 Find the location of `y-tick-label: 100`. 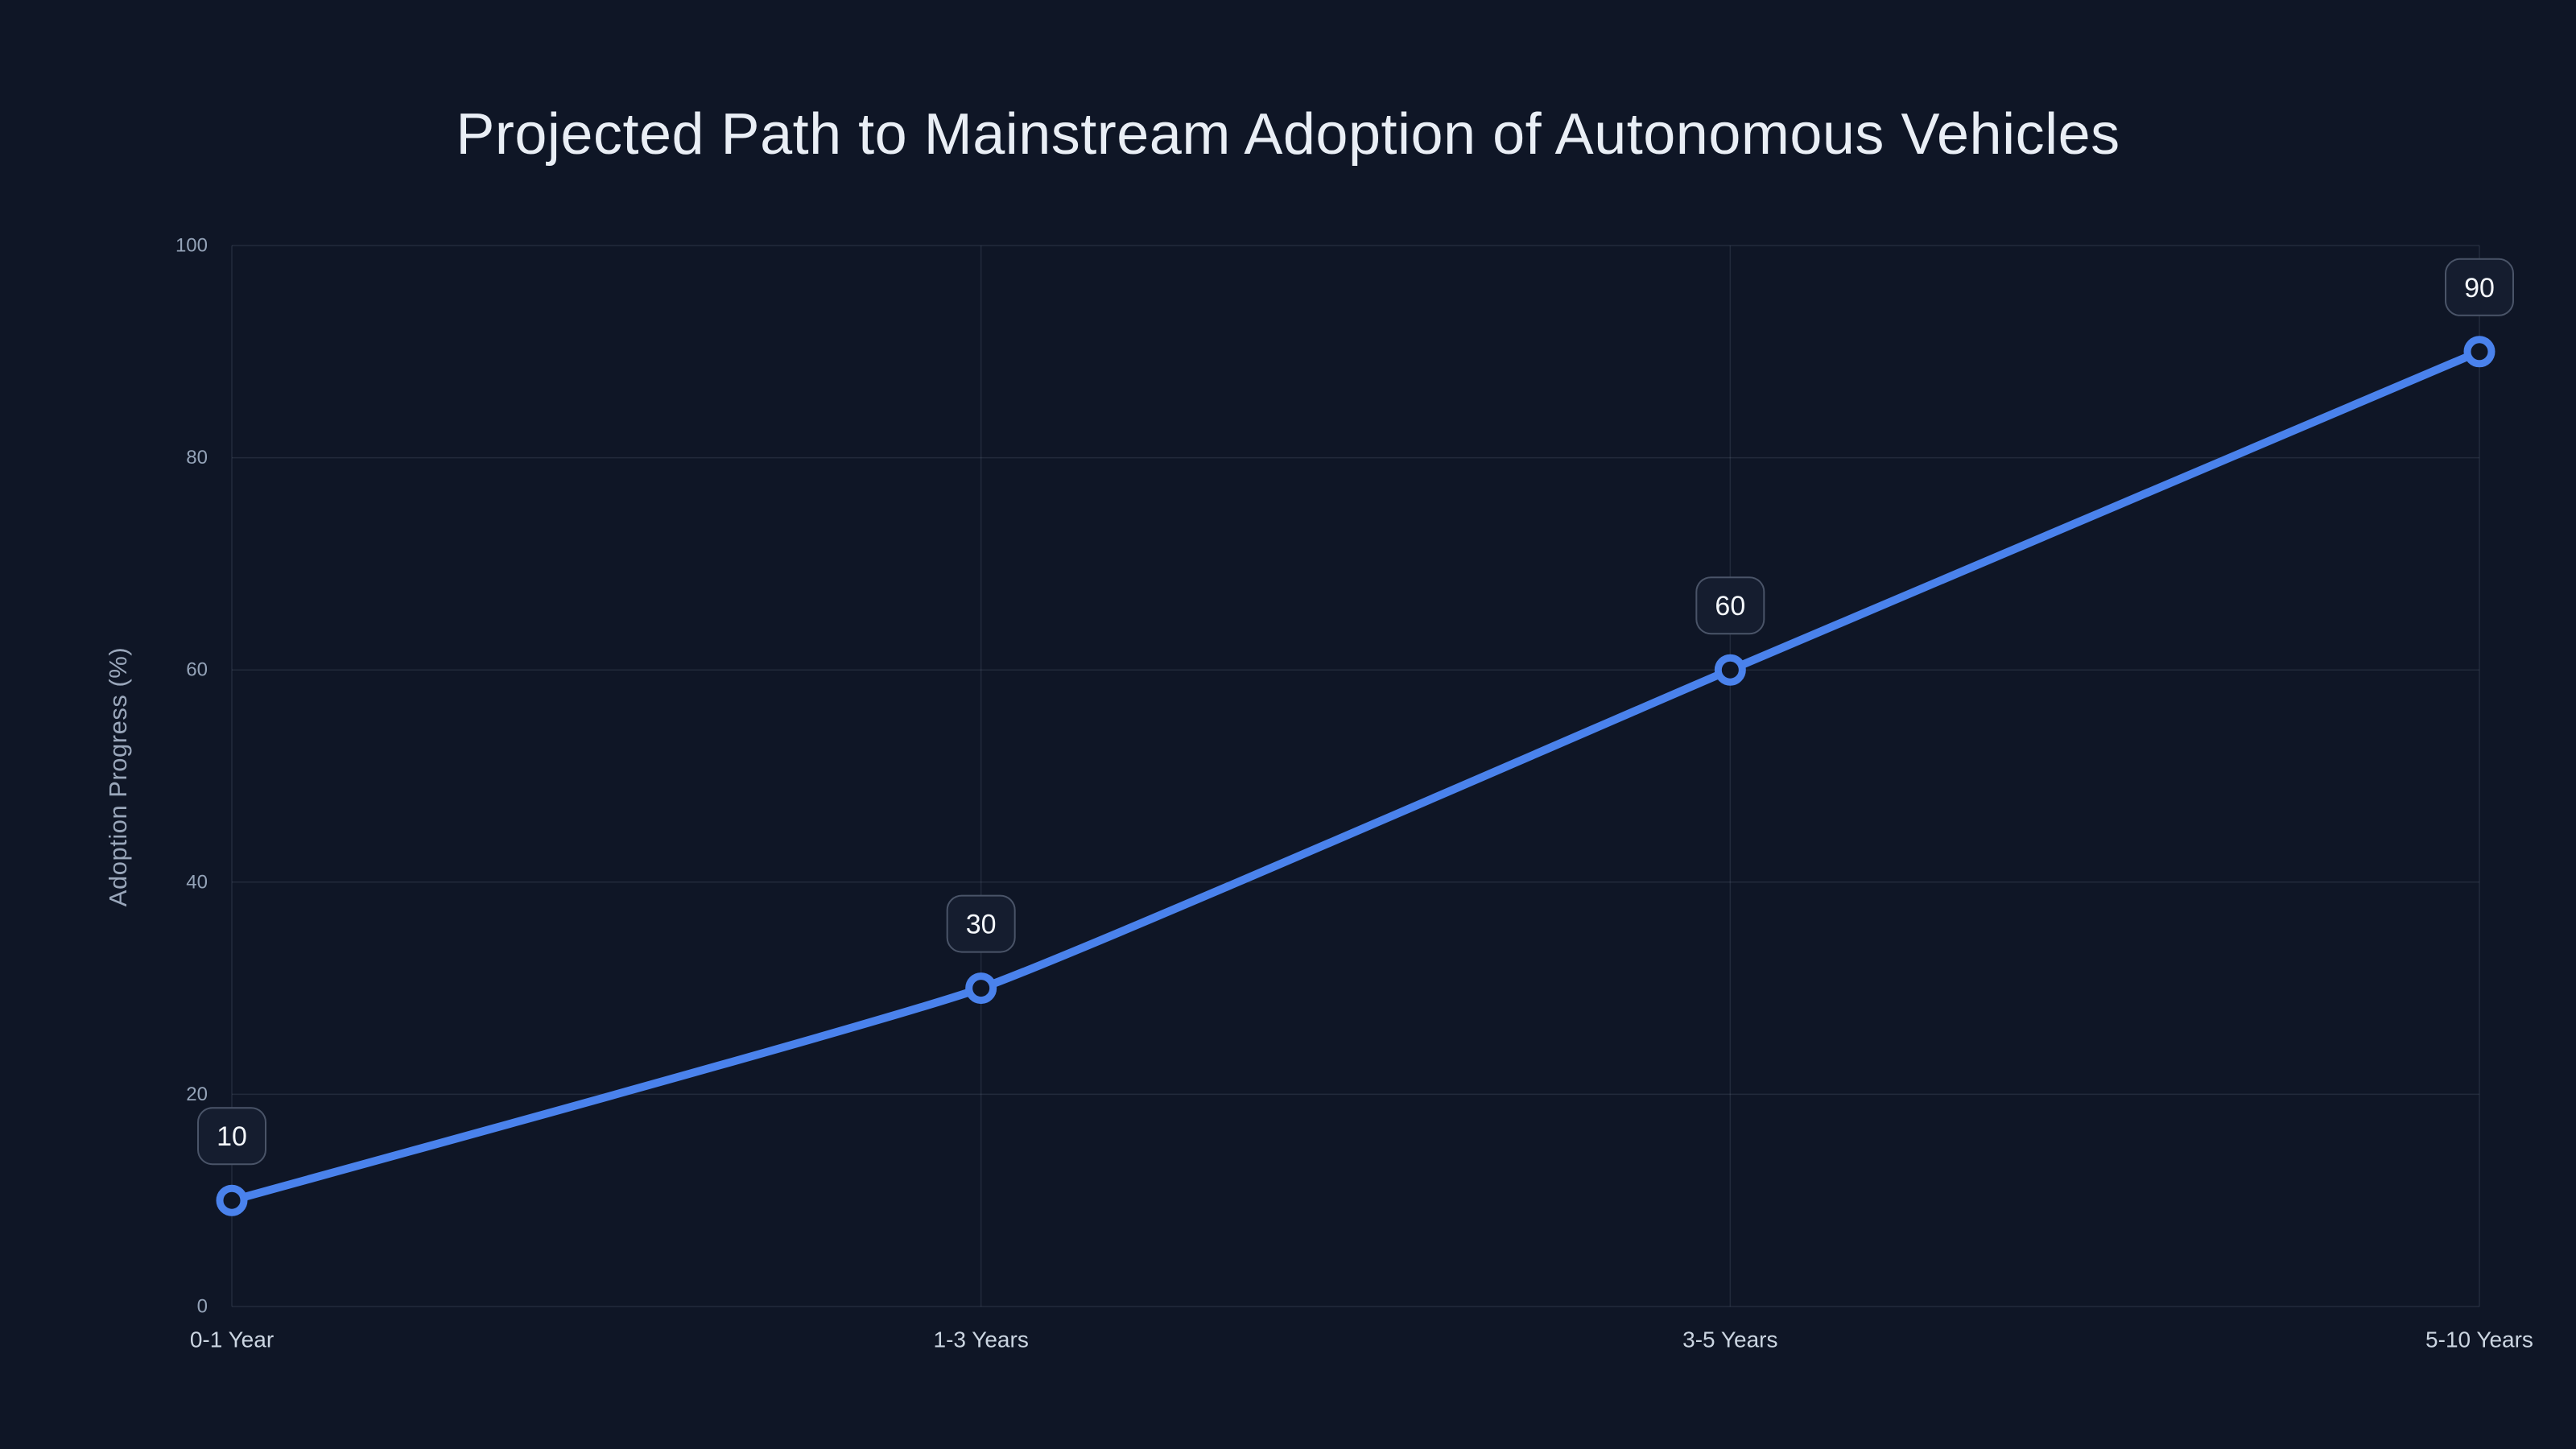

y-tick-label: 100 is located at coordinates (191, 246).